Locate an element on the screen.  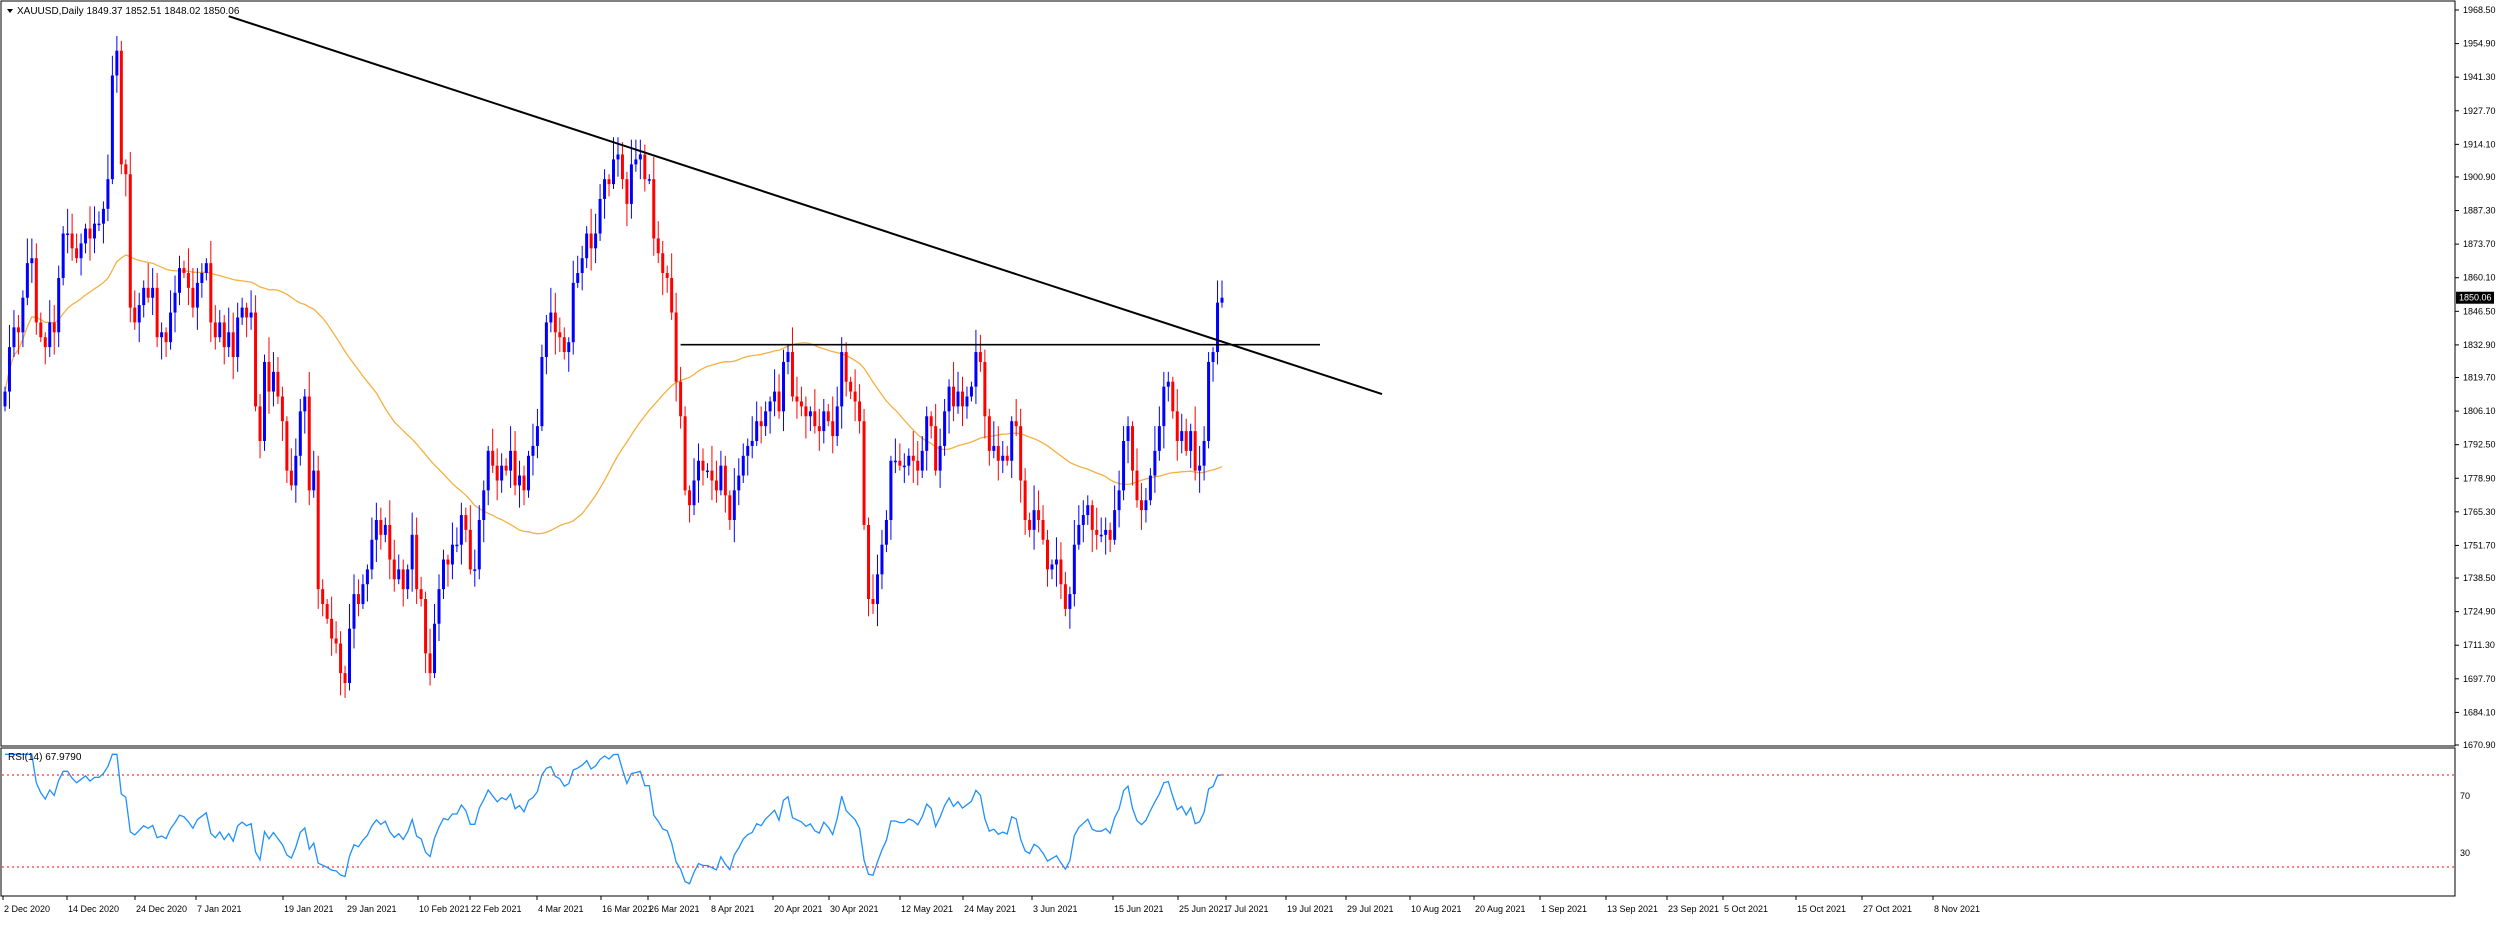
price-tick-label: 1792.50 is located at coordinates (2479, 445).